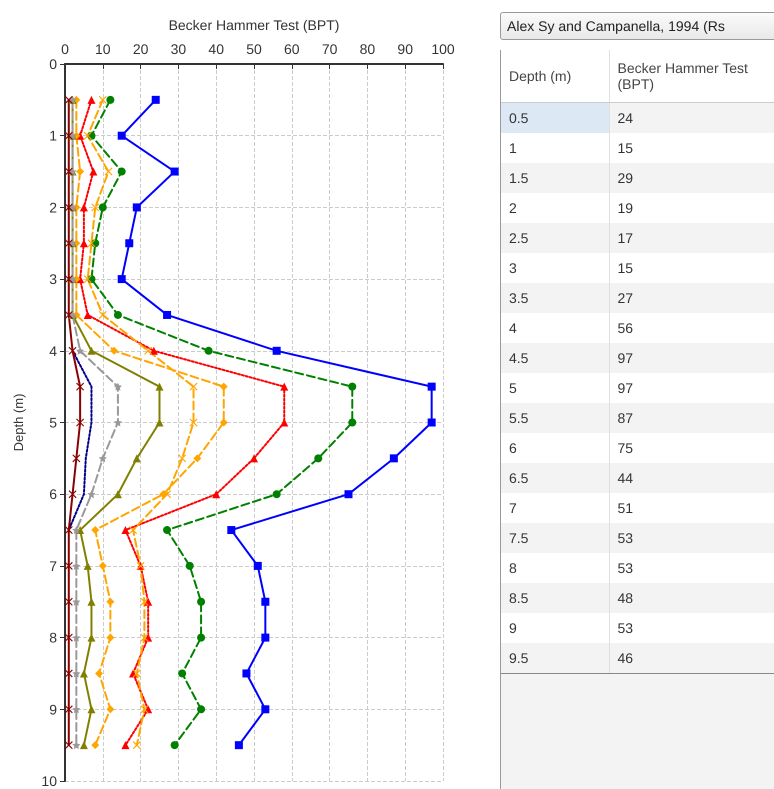  I want to click on data-label: 48, so click(691, 598).